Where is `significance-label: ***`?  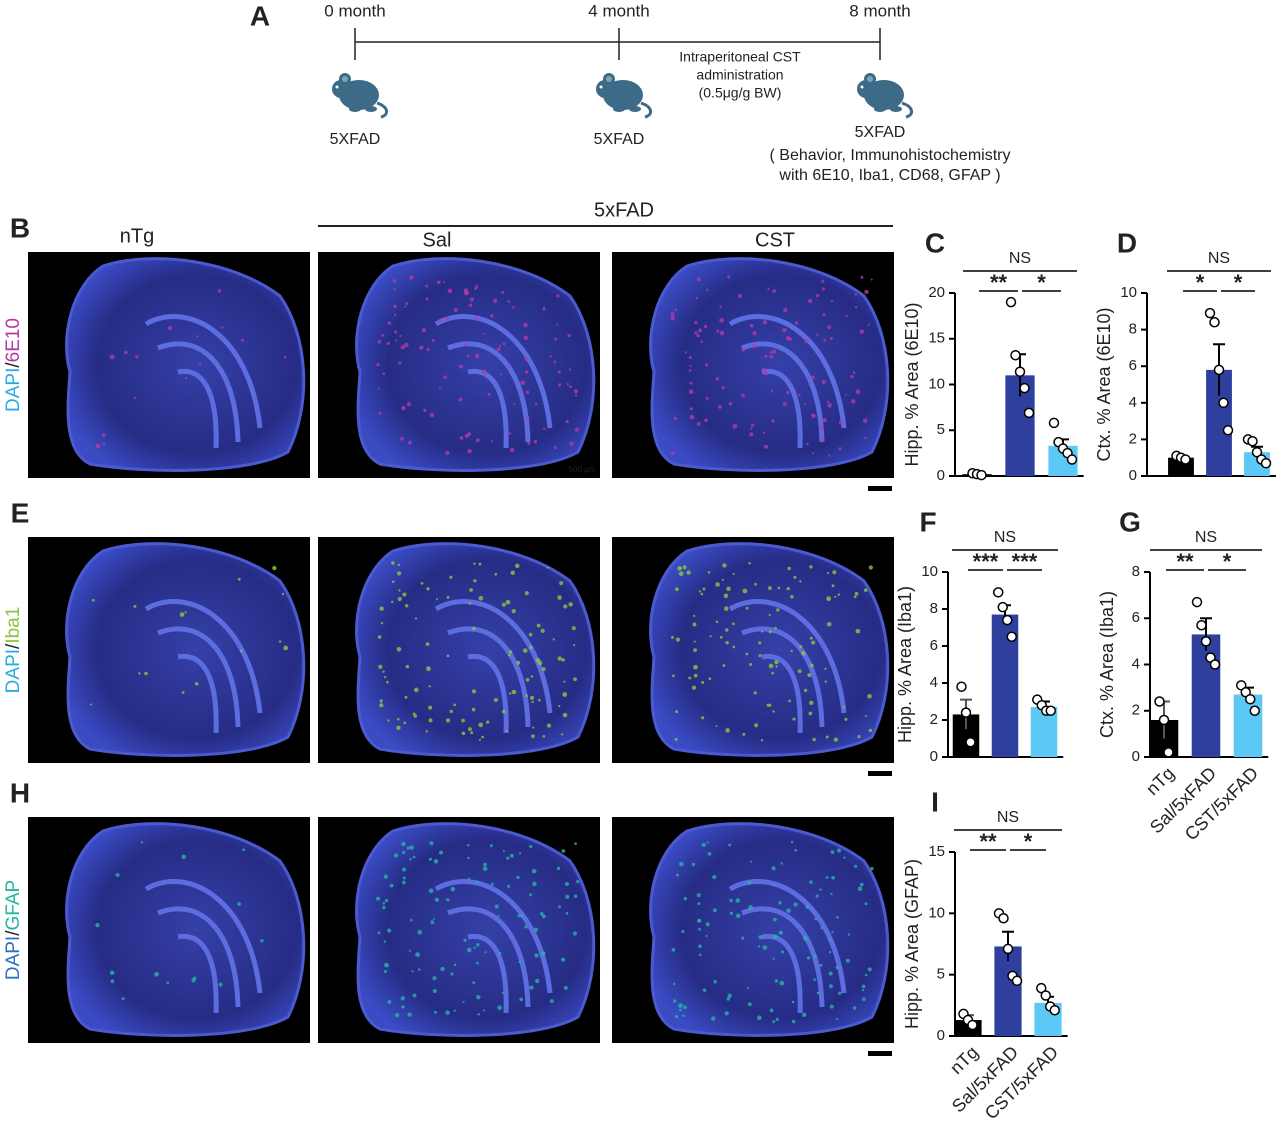
significance-label: *** is located at coordinates (986, 561).